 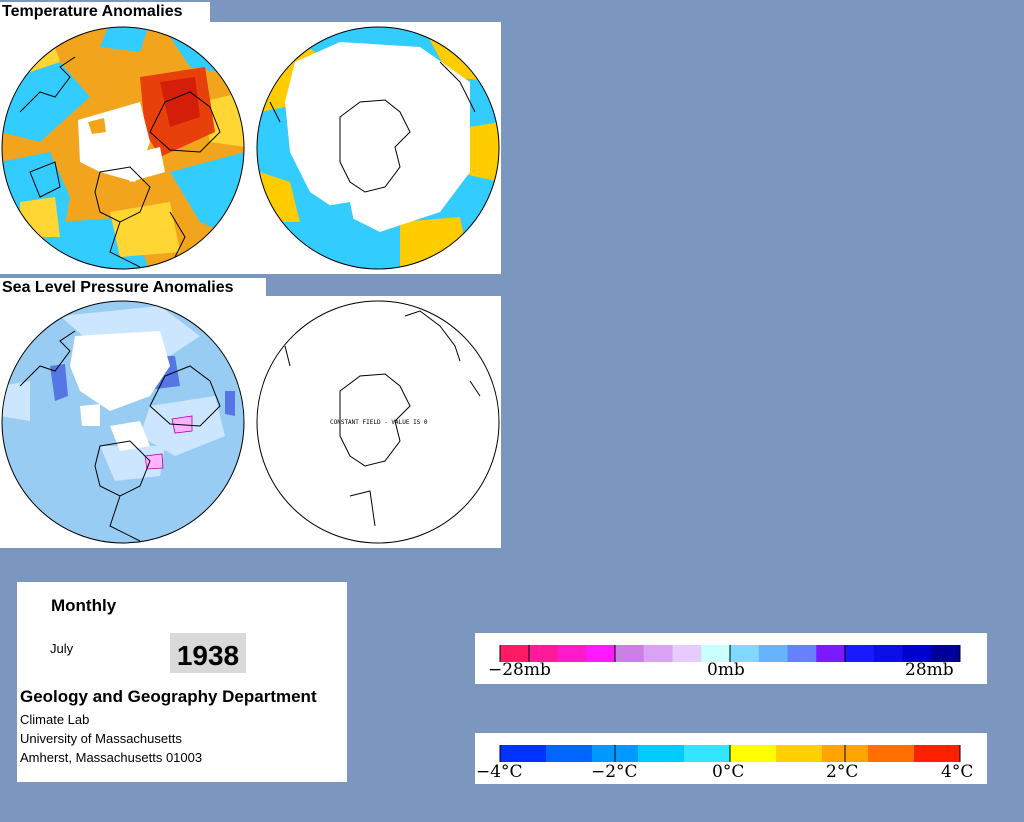 I want to click on south-pole-temperature-map, so click(x=378, y=148).